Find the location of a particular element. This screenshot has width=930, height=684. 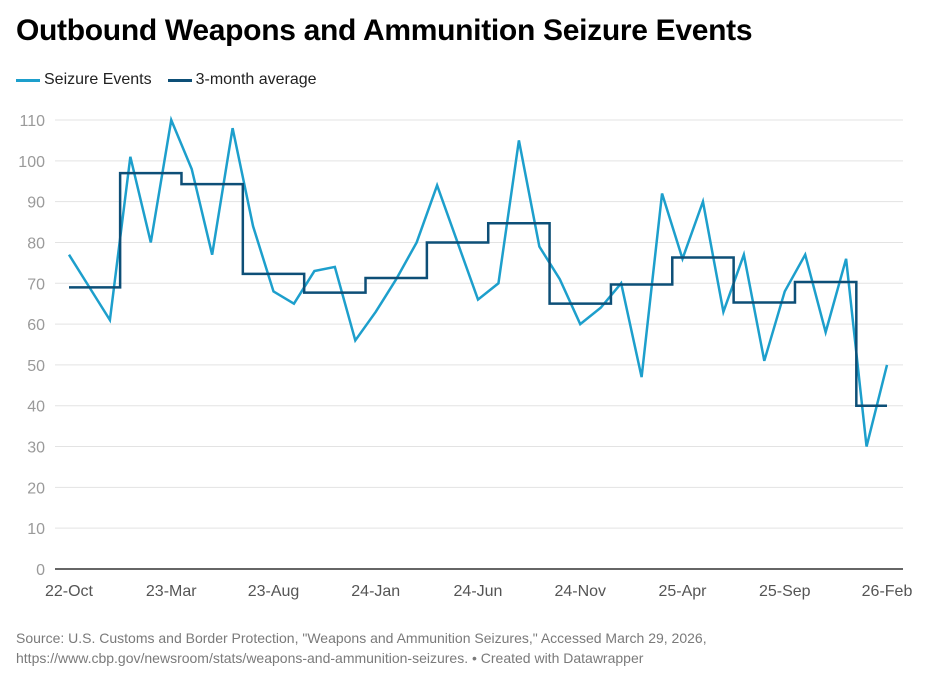

legend: Seizure Events 3-month average is located at coordinates (174, 80).